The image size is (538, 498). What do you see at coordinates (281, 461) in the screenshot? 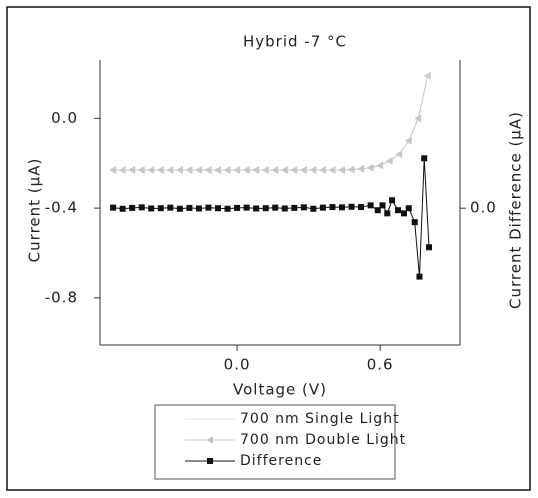
I see `legend-label: Difference` at bounding box center [281, 461].